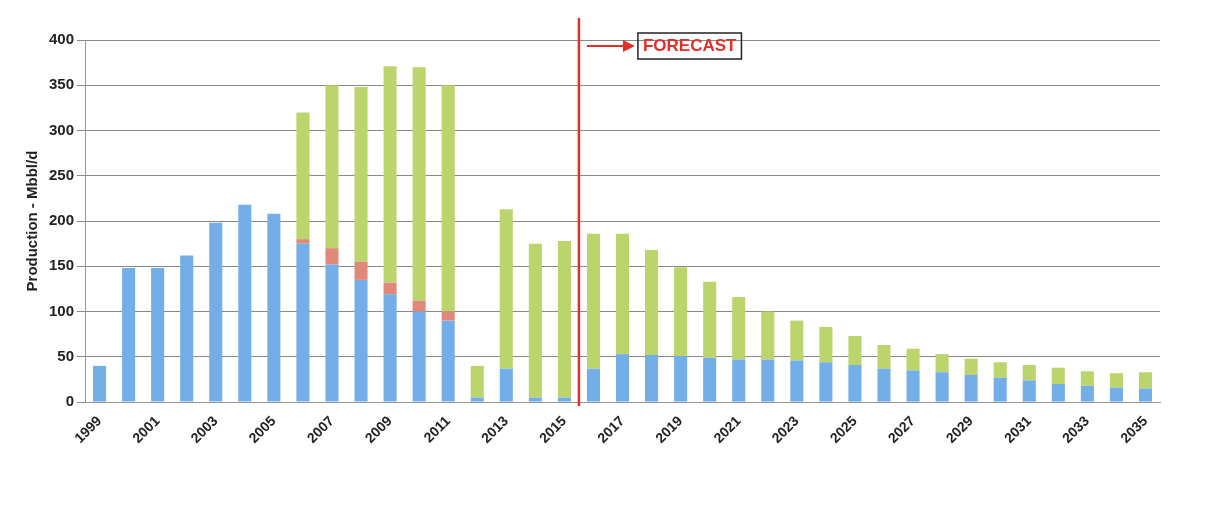 This screenshot has width=1205, height=527. What do you see at coordinates (66, 355) in the screenshot?
I see `y-tick-label: 50` at bounding box center [66, 355].